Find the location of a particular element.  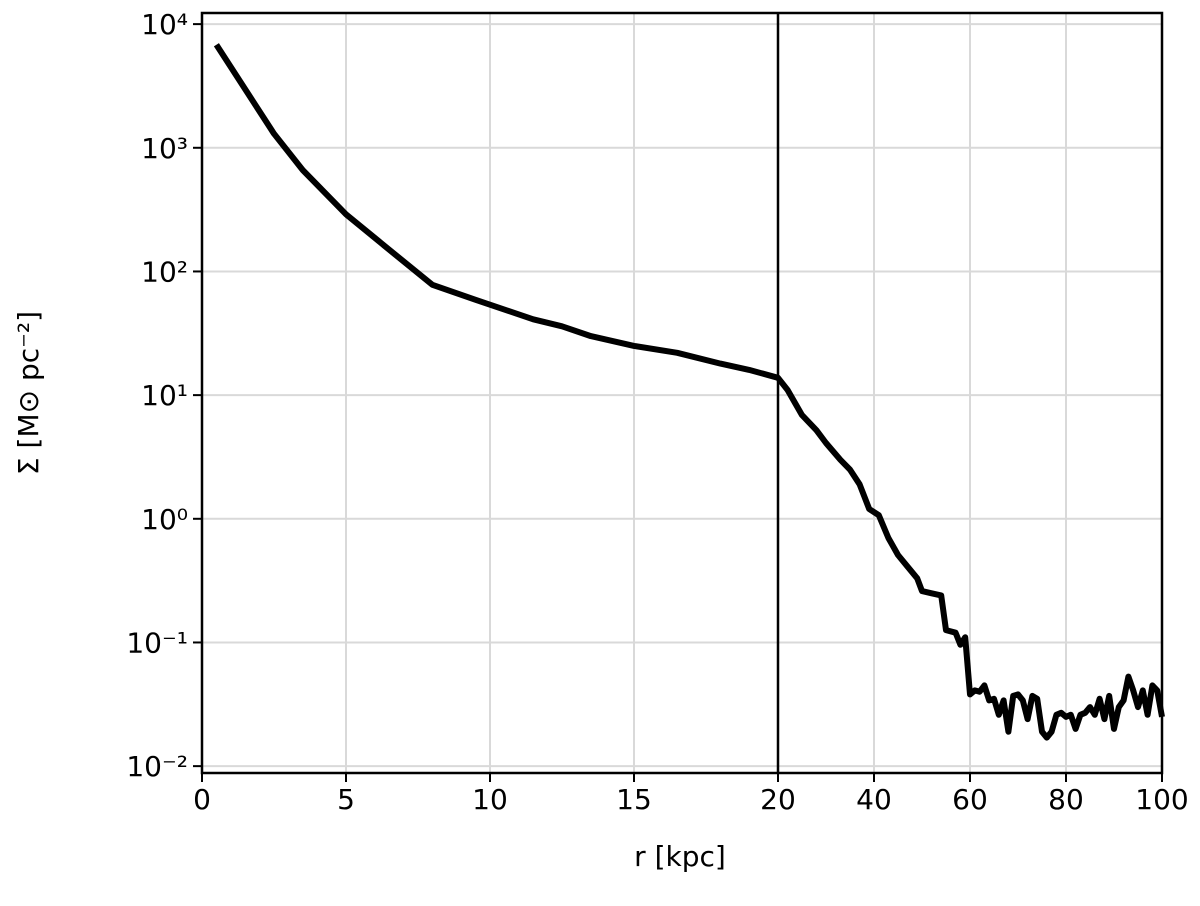

x-tick-label: 40 is located at coordinates (874, 799).